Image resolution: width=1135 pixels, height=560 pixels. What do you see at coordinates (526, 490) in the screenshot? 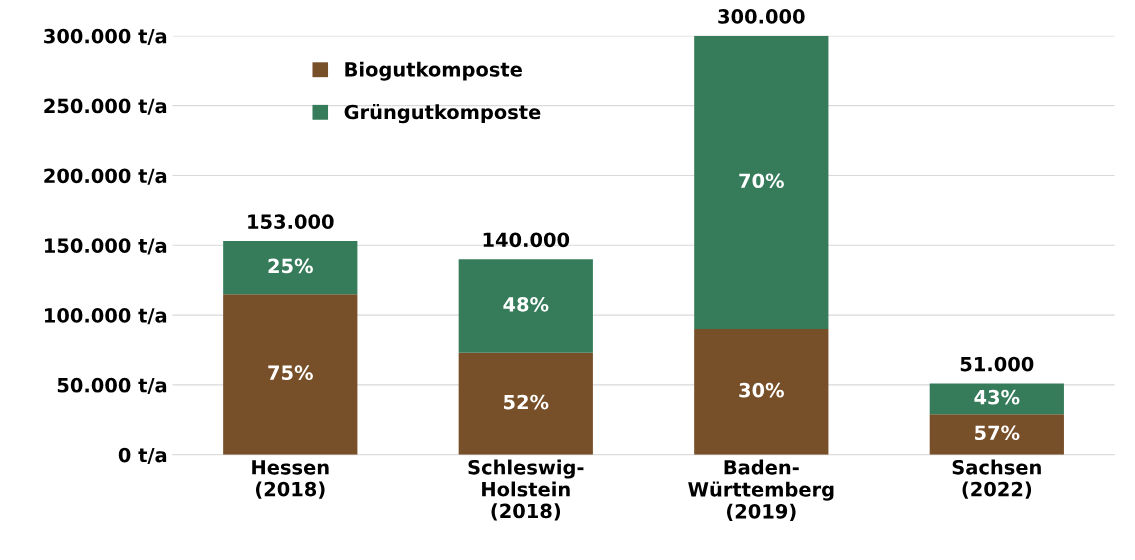
I see `x-tick-label: Schleswig- Holstein (2018)` at bounding box center [526, 490].